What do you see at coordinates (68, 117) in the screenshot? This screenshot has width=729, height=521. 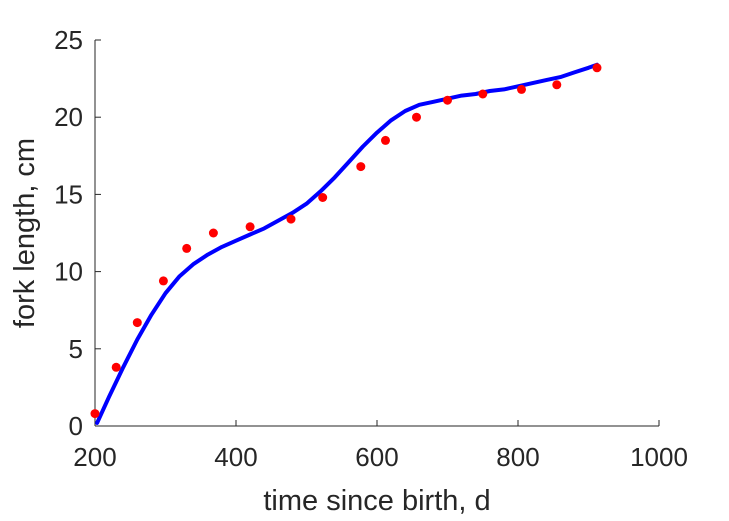 I see `y-tick-label: 20` at bounding box center [68, 117].